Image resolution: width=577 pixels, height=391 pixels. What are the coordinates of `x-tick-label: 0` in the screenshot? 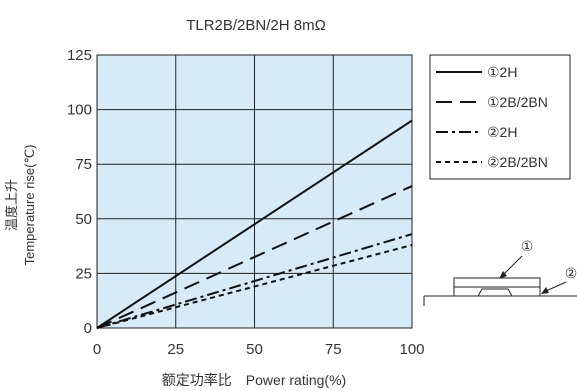 It's located at (97, 349).